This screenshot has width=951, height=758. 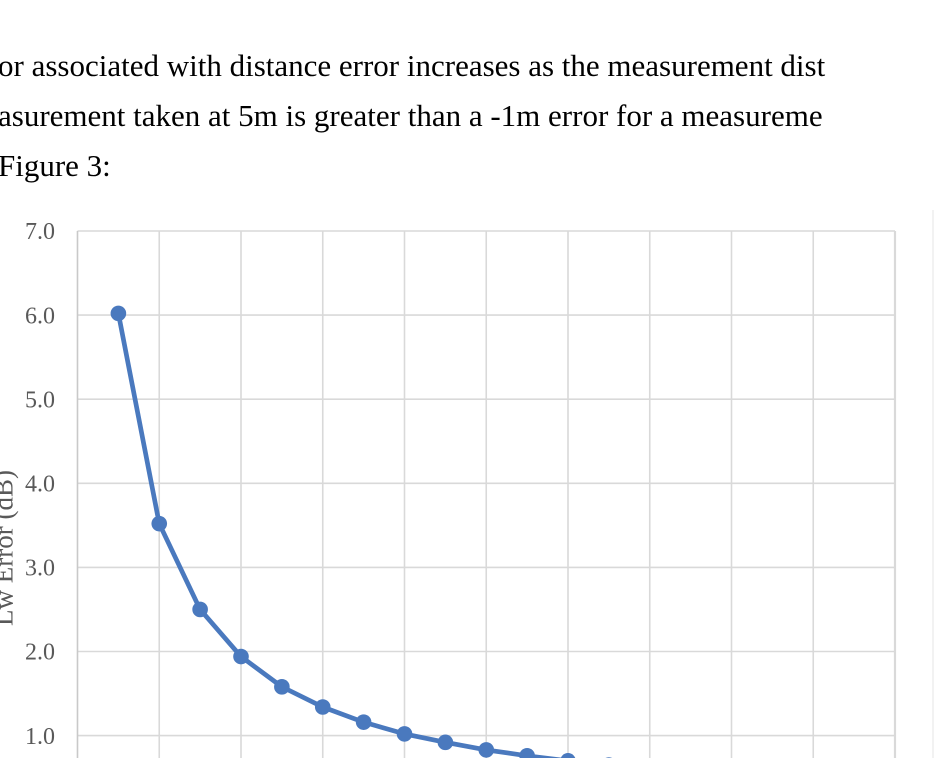 I want to click on figure-reference-label: Figure 3:, so click(x=55, y=165).